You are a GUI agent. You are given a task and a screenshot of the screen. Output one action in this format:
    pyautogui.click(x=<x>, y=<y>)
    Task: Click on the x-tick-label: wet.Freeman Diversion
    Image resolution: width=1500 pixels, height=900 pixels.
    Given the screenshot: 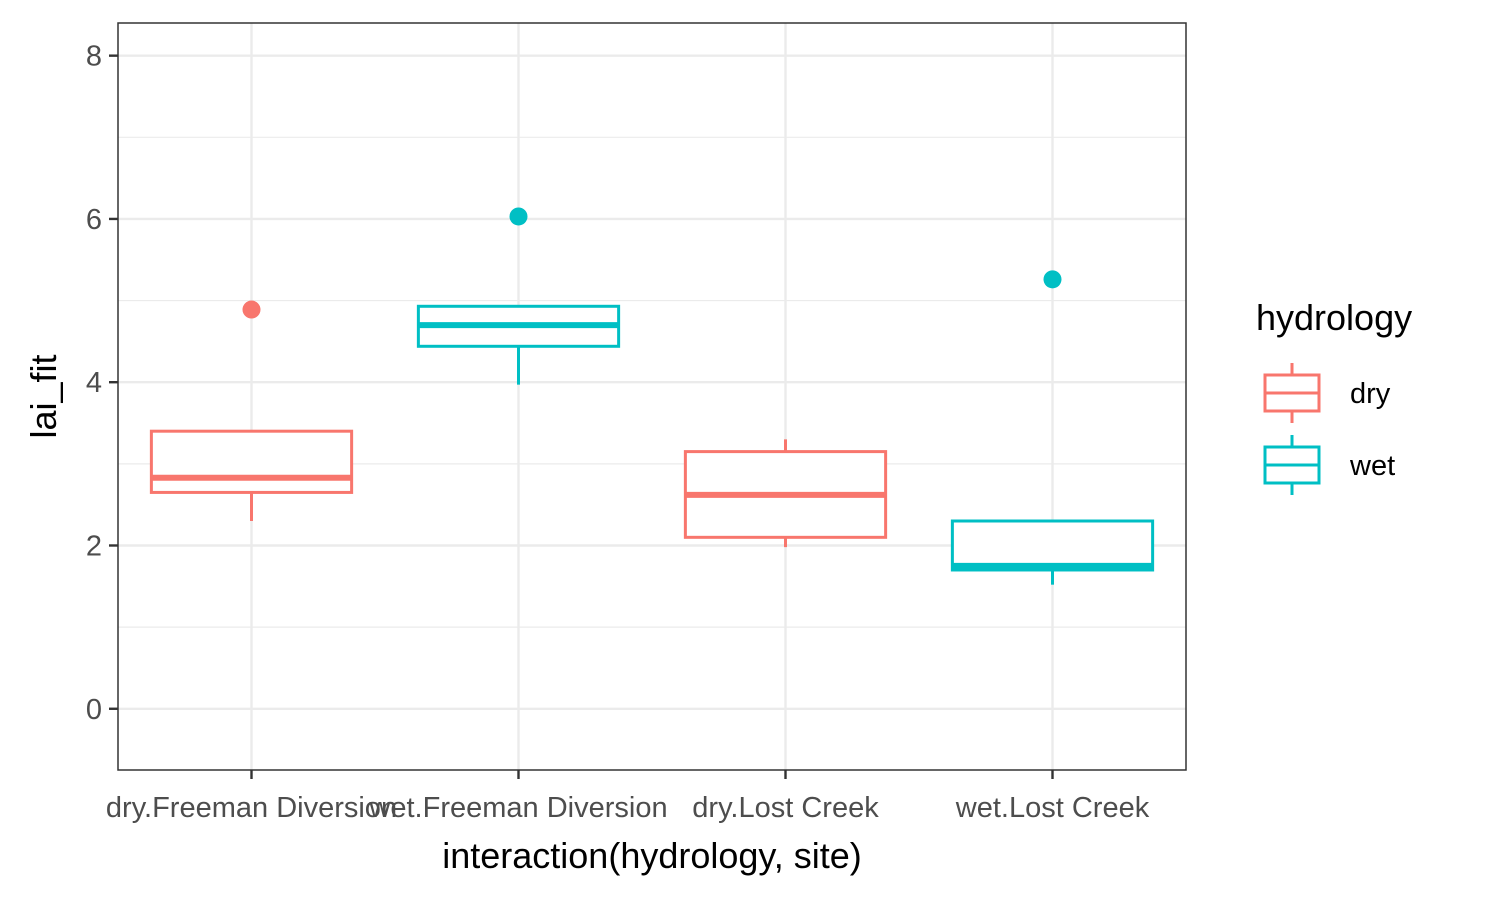 What is the action you would take?
    pyautogui.click(x=517, y=808)
    